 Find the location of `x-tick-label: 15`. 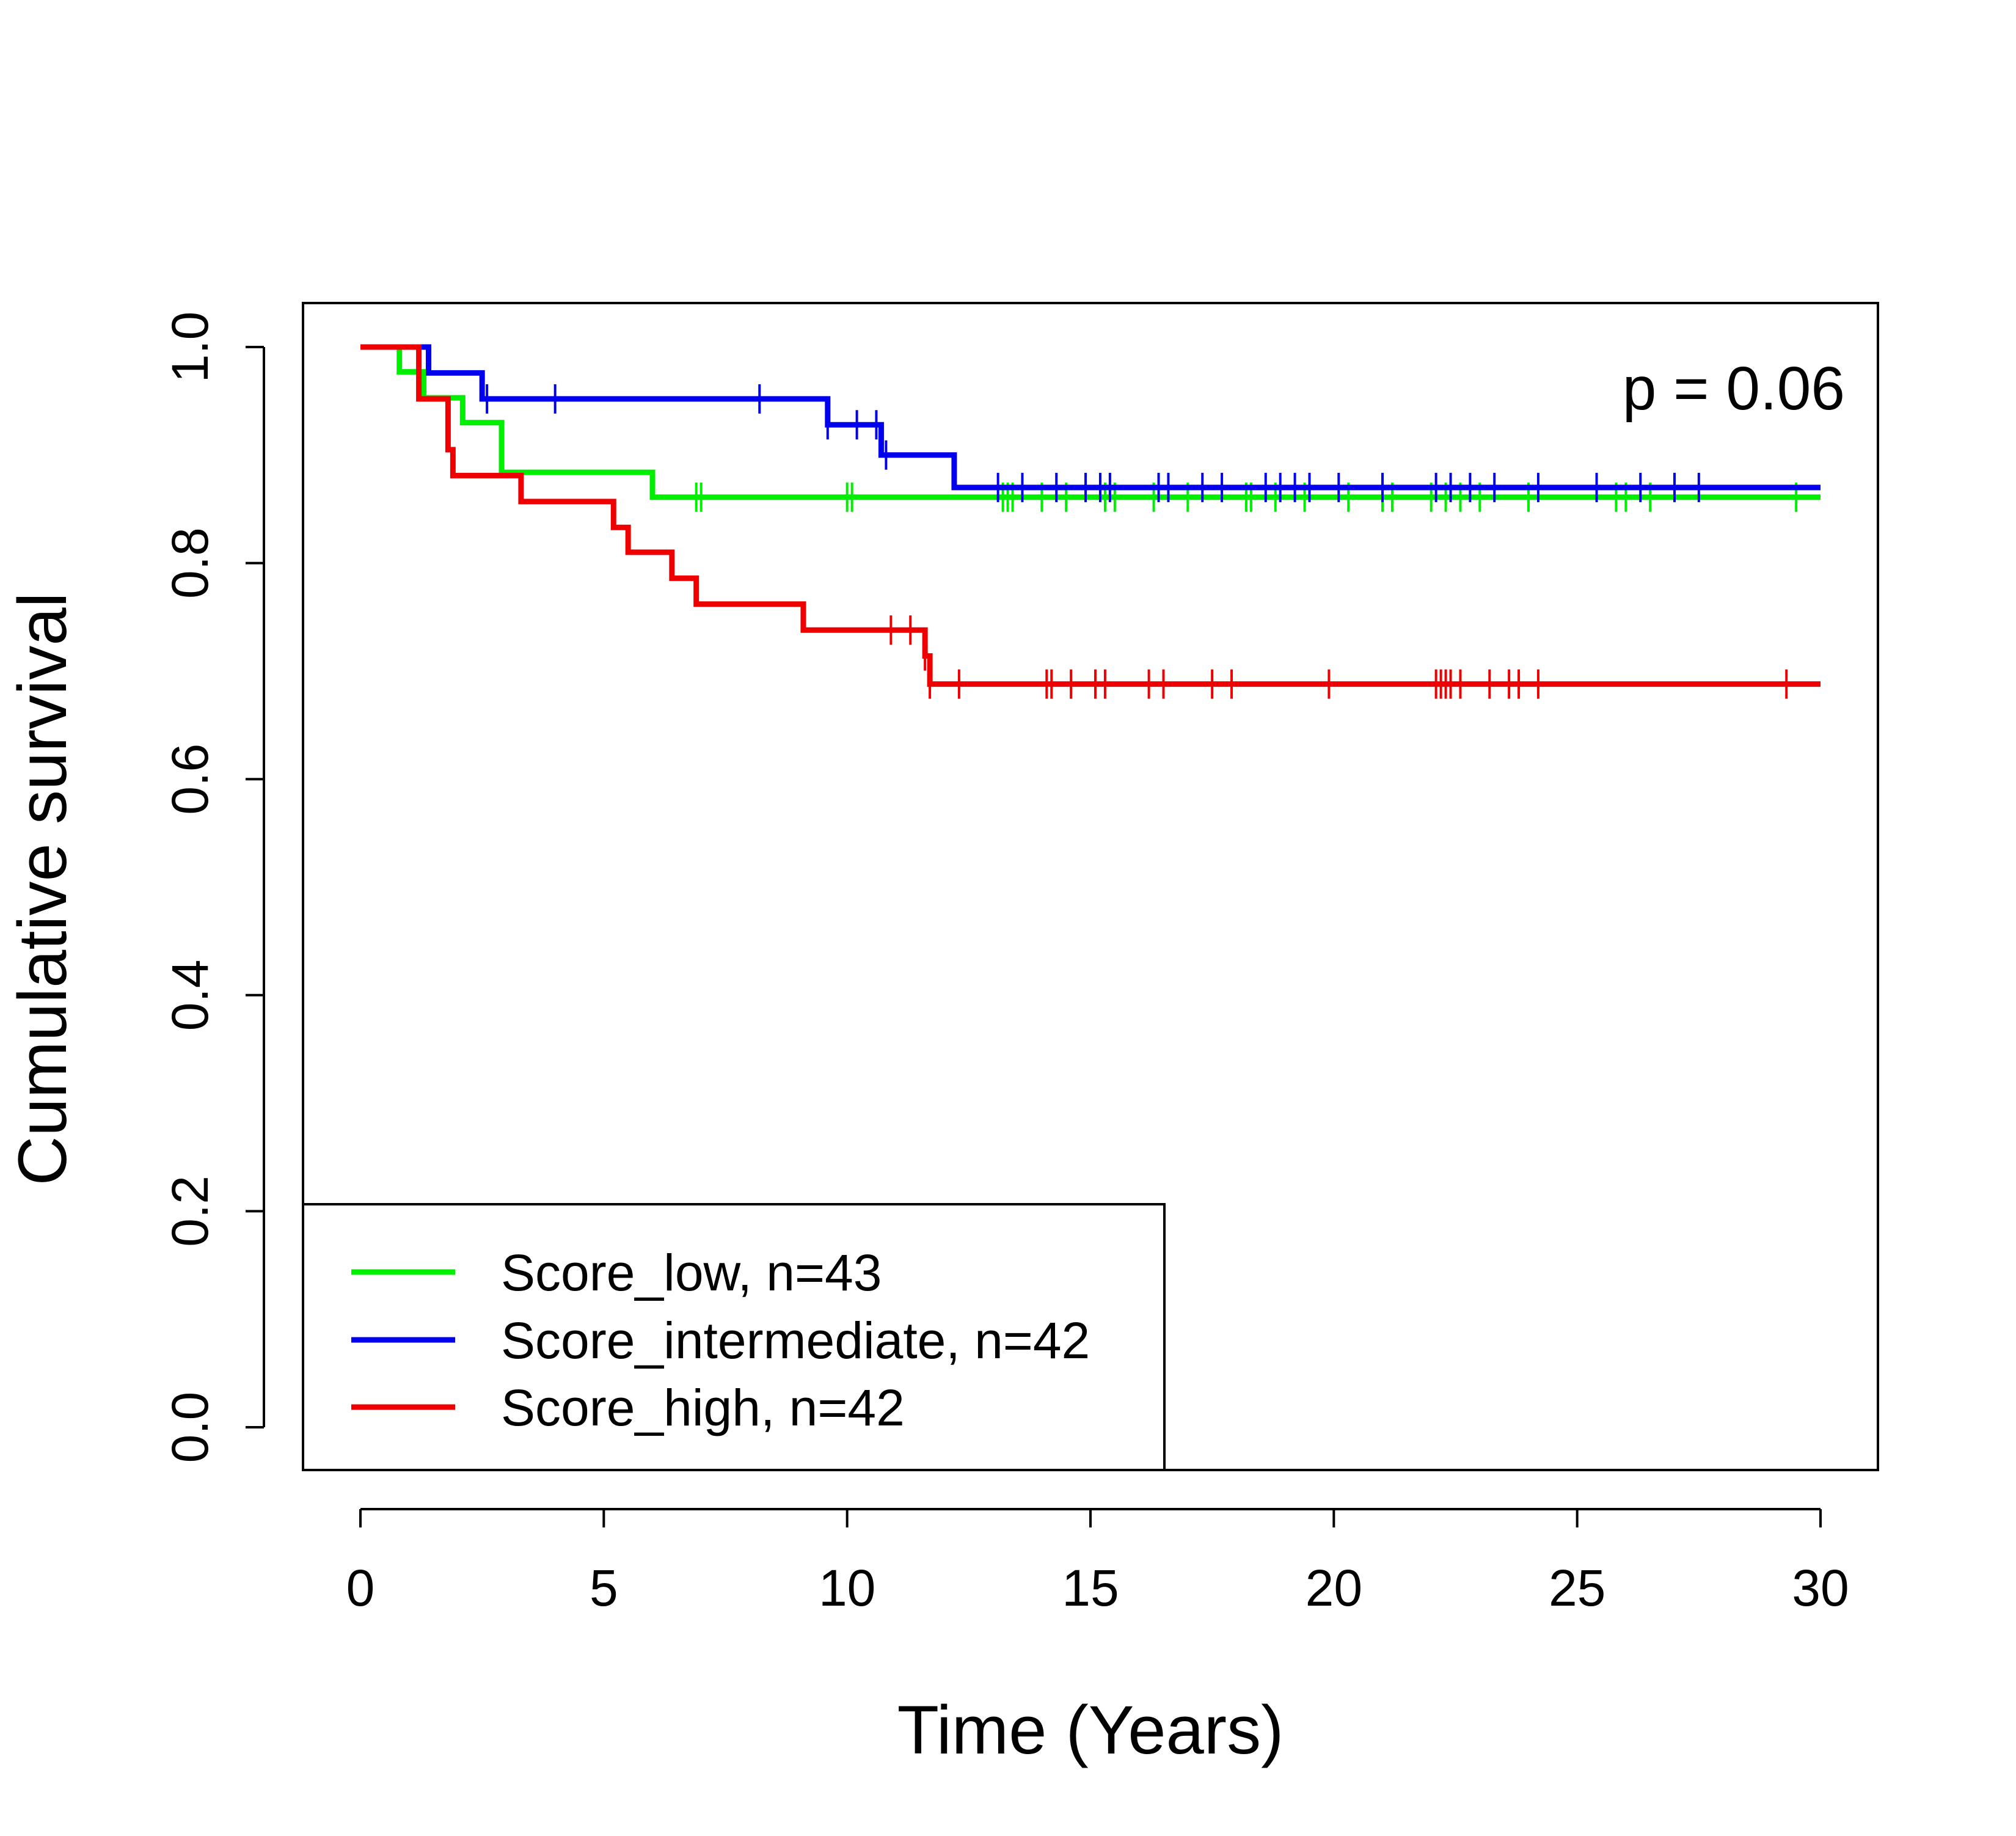

x-tick-label: 15 is located at coordinates (1090, 1588).